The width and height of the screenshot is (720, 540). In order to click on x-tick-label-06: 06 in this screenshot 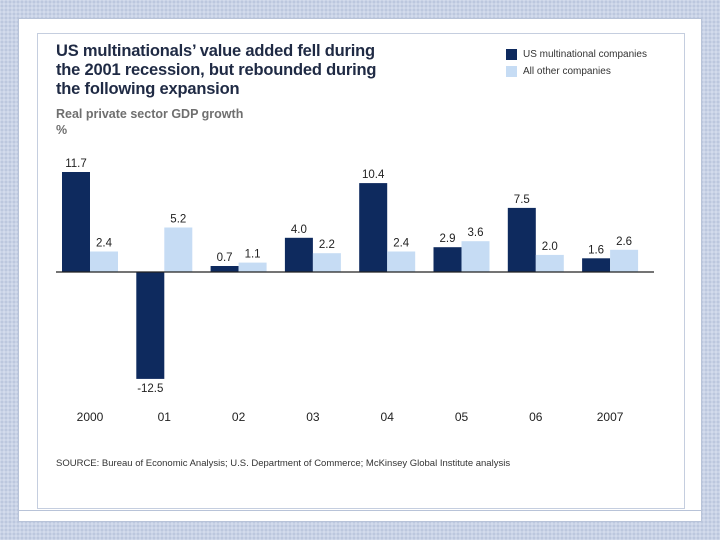, I will do `click(536, 417)`.